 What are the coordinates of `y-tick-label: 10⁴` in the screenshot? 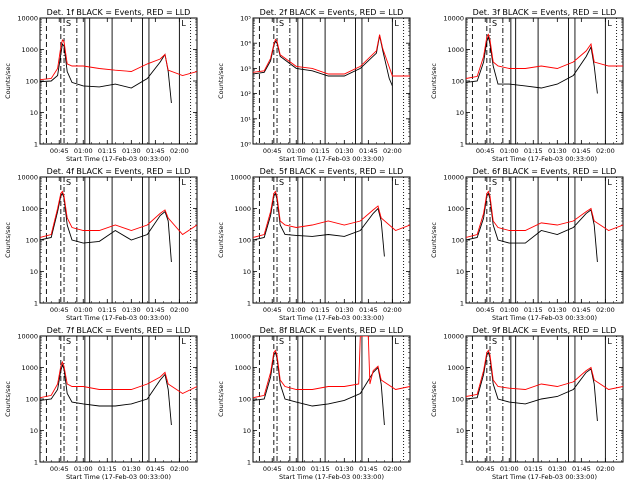 It's located at (245, 44).